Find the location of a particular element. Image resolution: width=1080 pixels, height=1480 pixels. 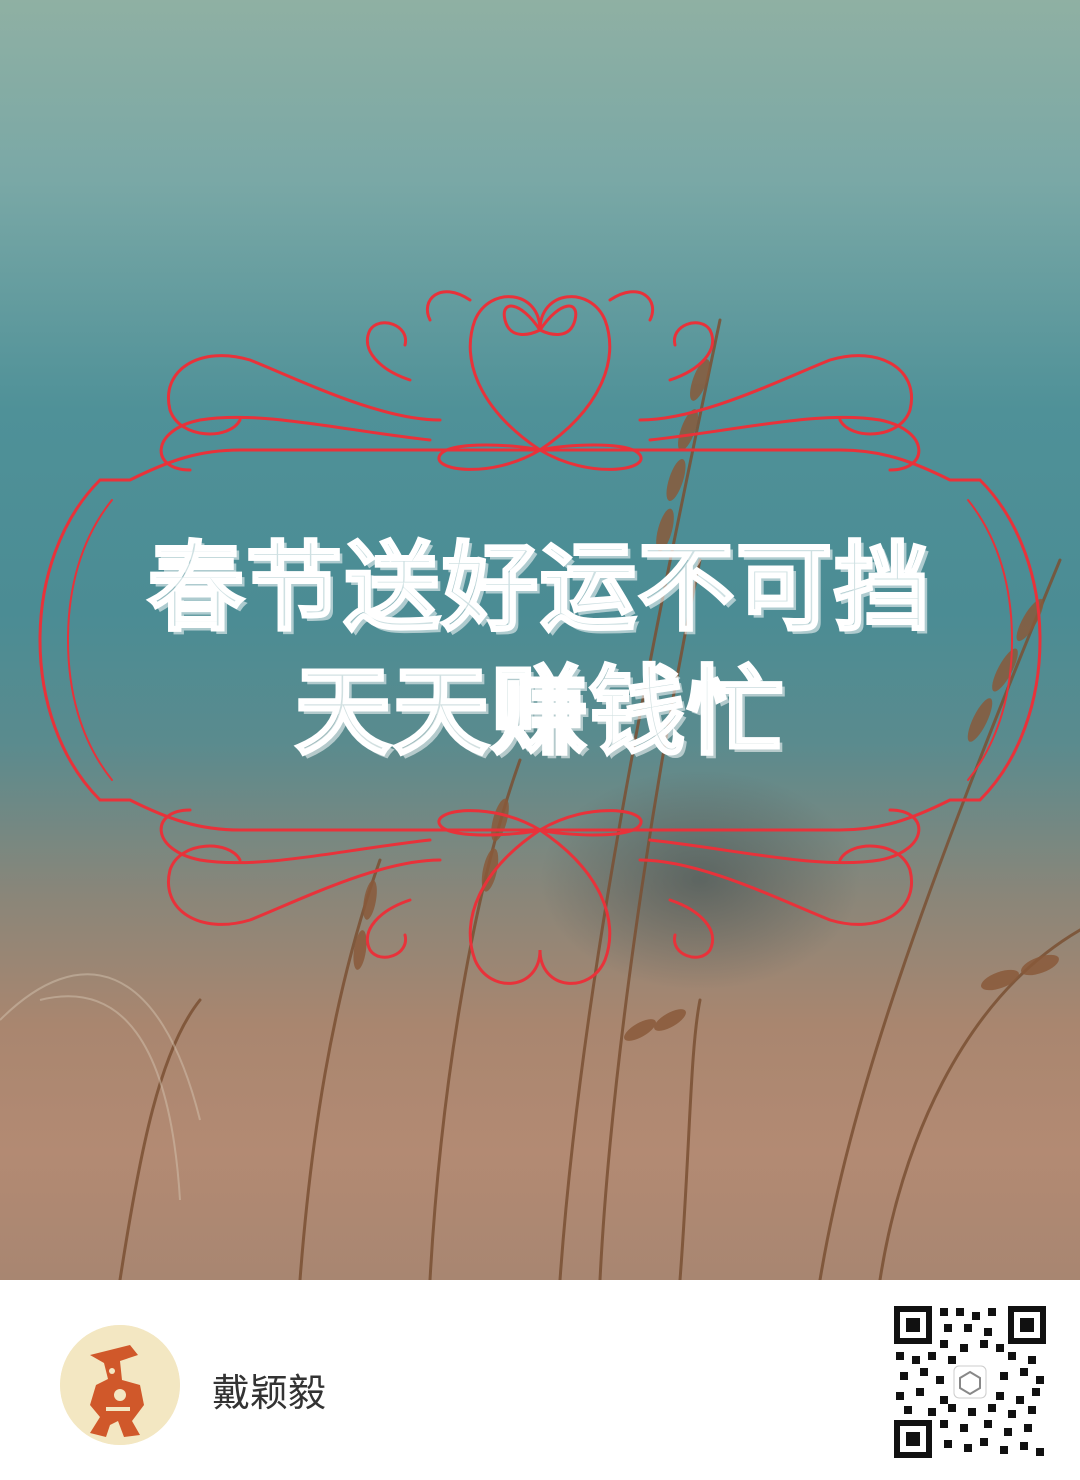

headline-line-1: 春节送好运不可挡 is located at coordinates (539, 588).